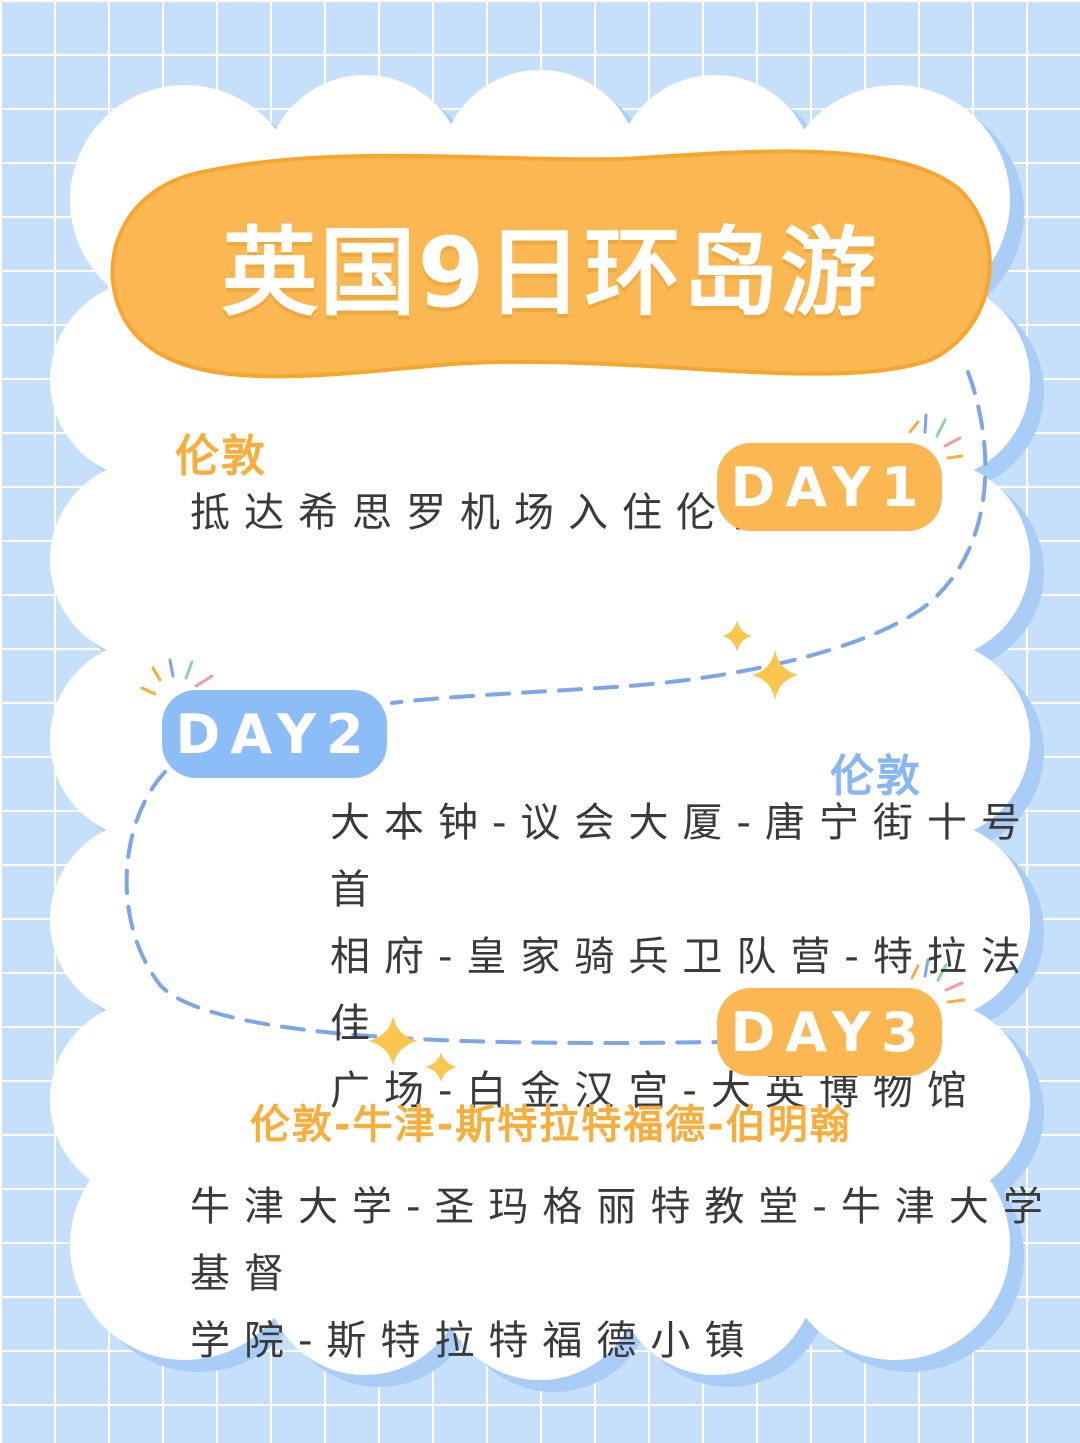 The height and width of the screenshot is (1443, 1080). Describe the element at coordinates (221, 456) in the screenshot. I see `day1-city: 伦敦` at that location.